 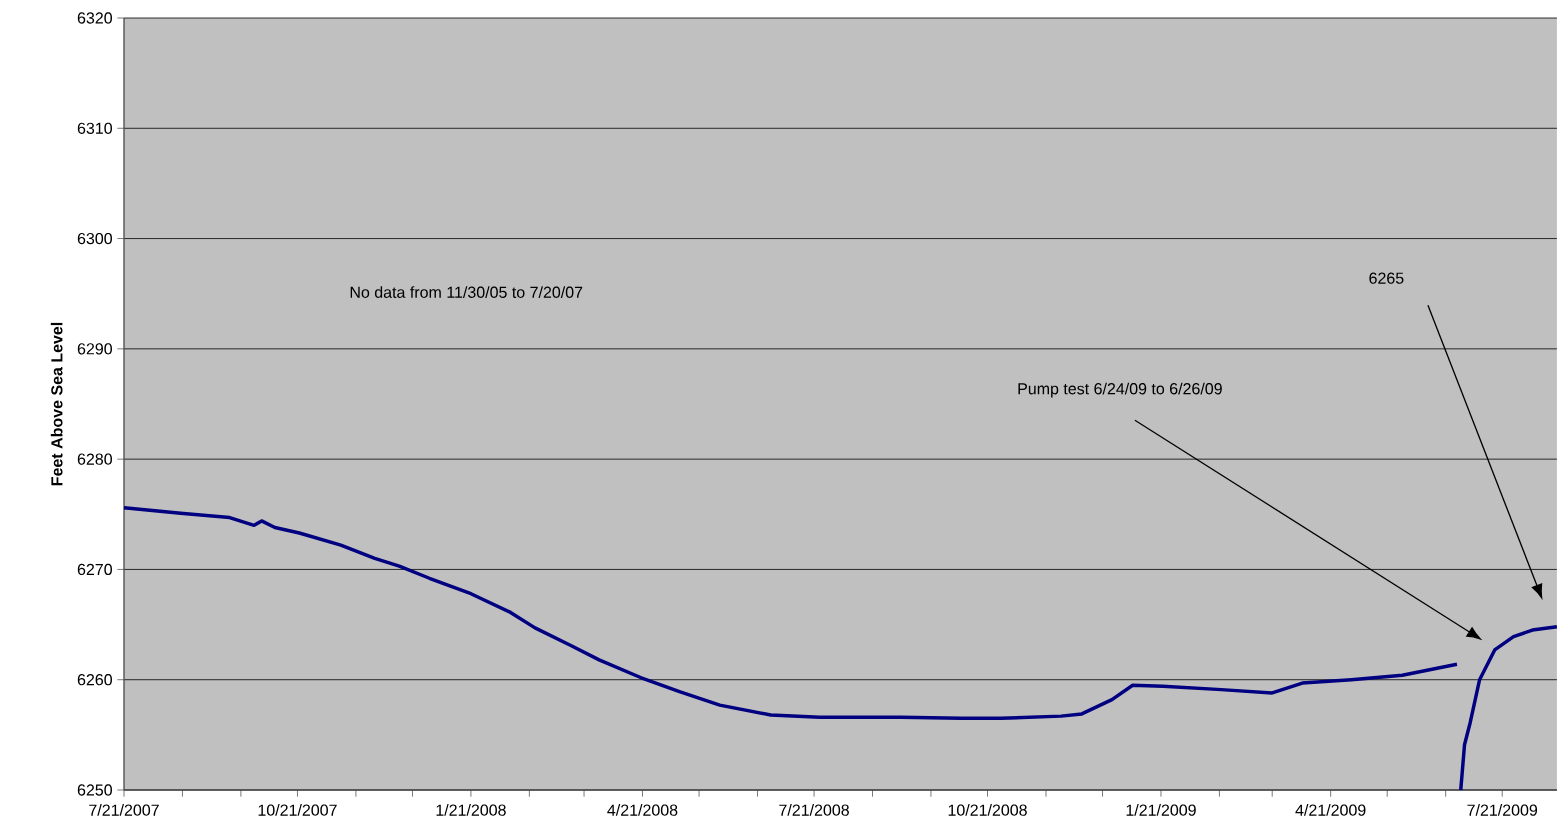 What do you see at coordinates (1386, 278) in the screenshot?
I see `annotation: 6265` at bounding box center [1386, 278].